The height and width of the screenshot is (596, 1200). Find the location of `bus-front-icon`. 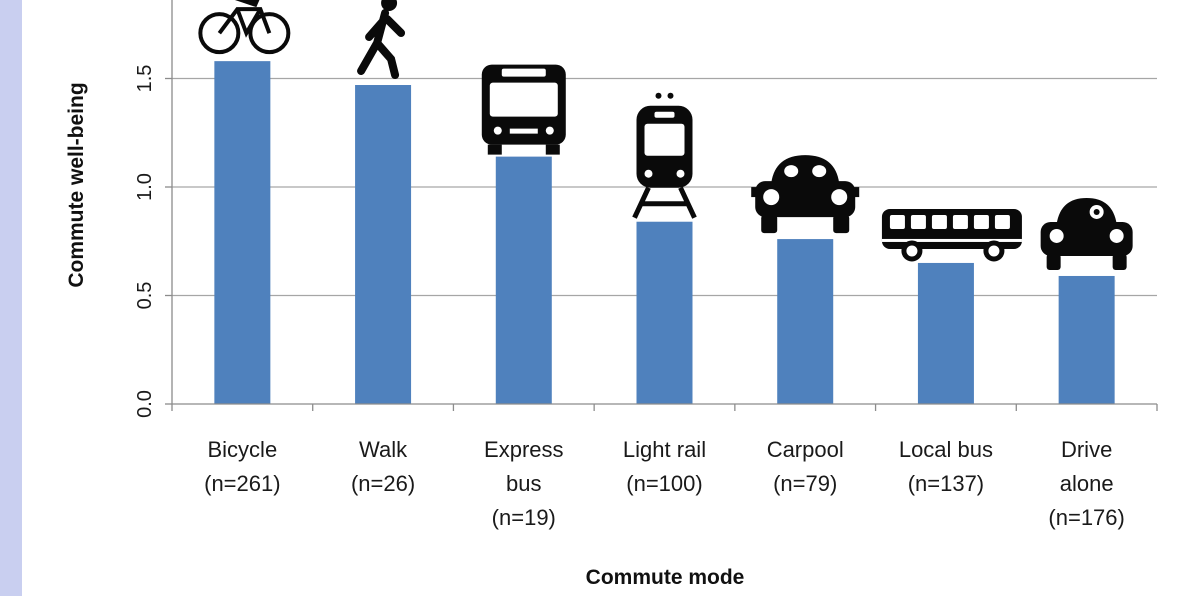

bus-front-icon is located at coordinates (523, 109).